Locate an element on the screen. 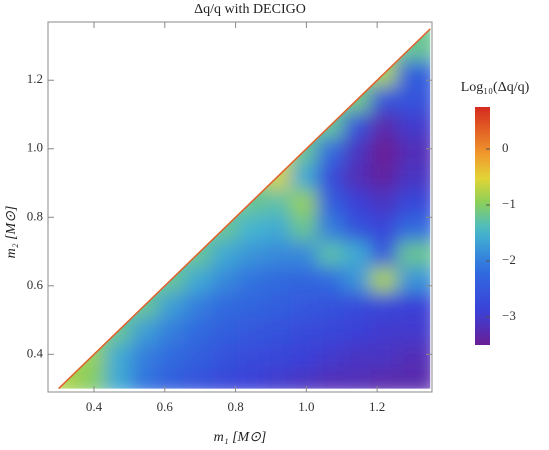 The image size is (549, 450). x-axis-label: m₁ [M⊙] is located at coordinates (240, 437).